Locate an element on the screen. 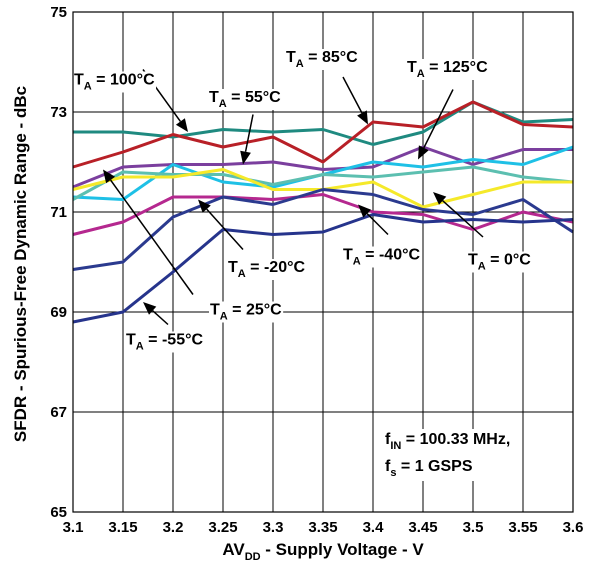 This screenshot has height=561, width=590. x-tick-label: 3.5 is located at coordinates (473, 527).